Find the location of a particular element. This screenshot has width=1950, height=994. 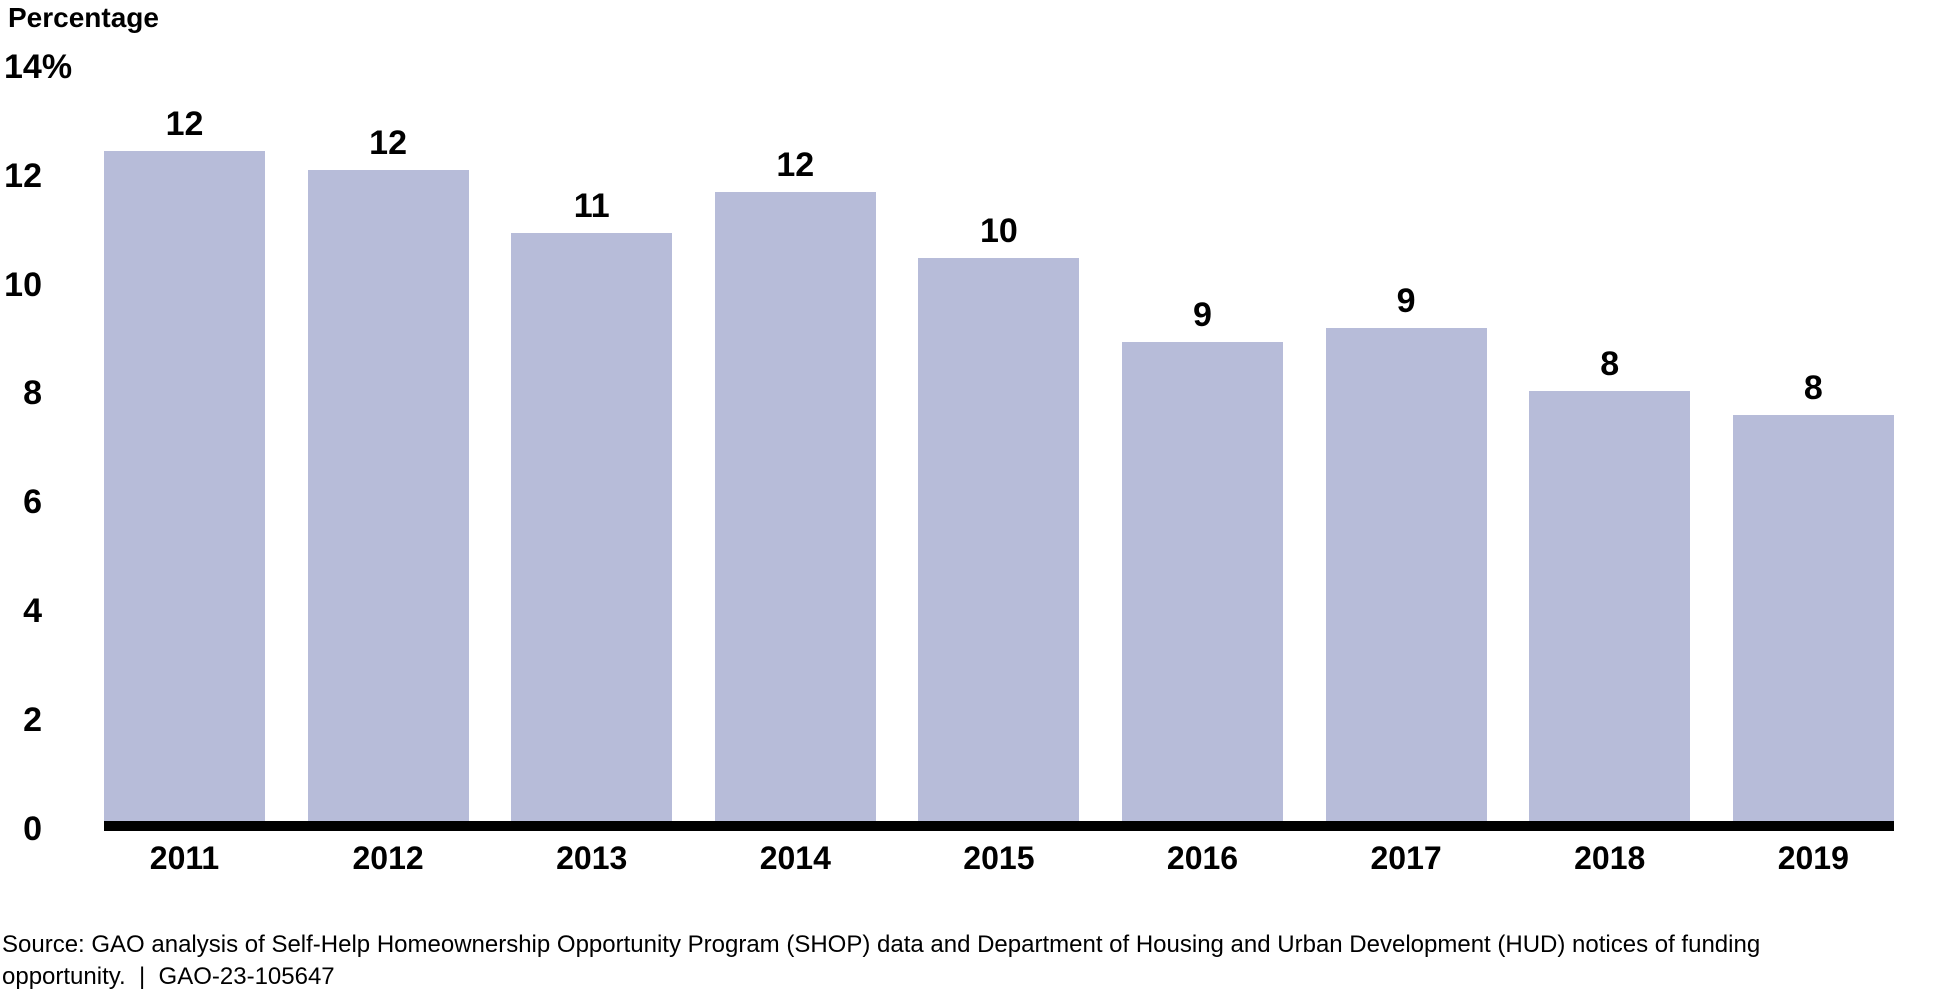

x-tick-label-2019: 2019 is located at coordinates (1813, 858).